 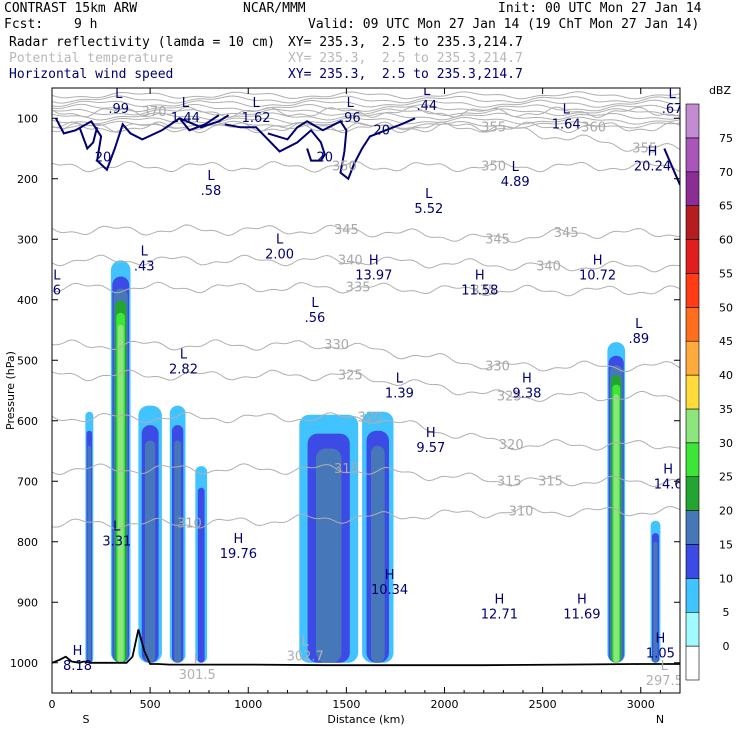 What do you see at coordinates (103, 158) in the screenshot?
I see `wind-contour-label: 20` at bounding box center [103, 158].